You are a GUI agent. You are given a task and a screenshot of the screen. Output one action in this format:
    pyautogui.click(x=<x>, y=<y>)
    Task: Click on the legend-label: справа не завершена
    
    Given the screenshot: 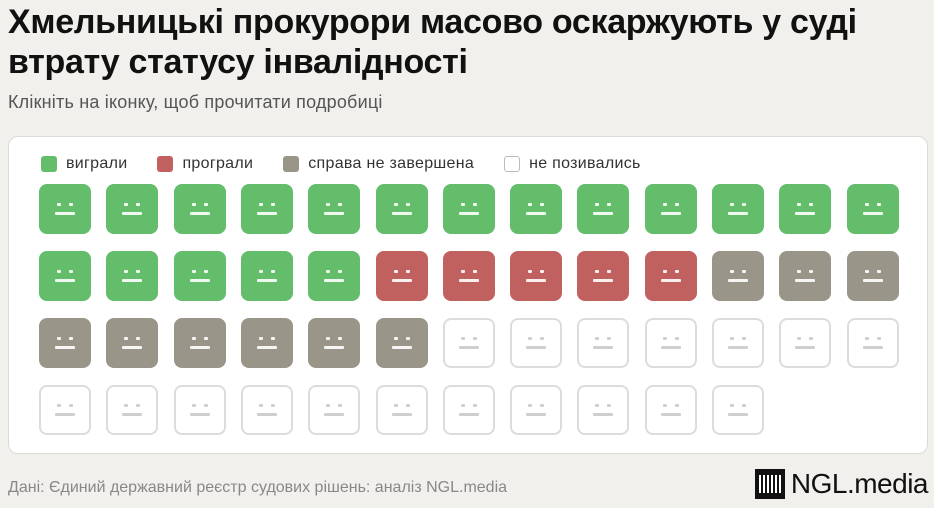 What is the action you would take?
    pyautogui.click(x=391, y=163)
    